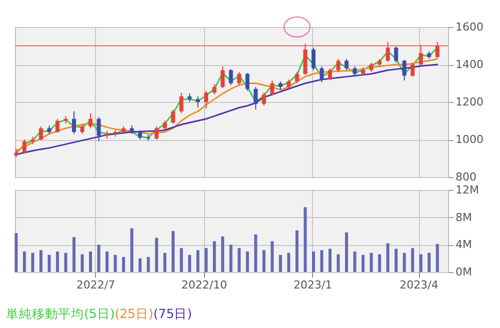  Describe the element at coordinates (470, 27) in the screenshot. I see `y-tick-label: 1600` at that location.